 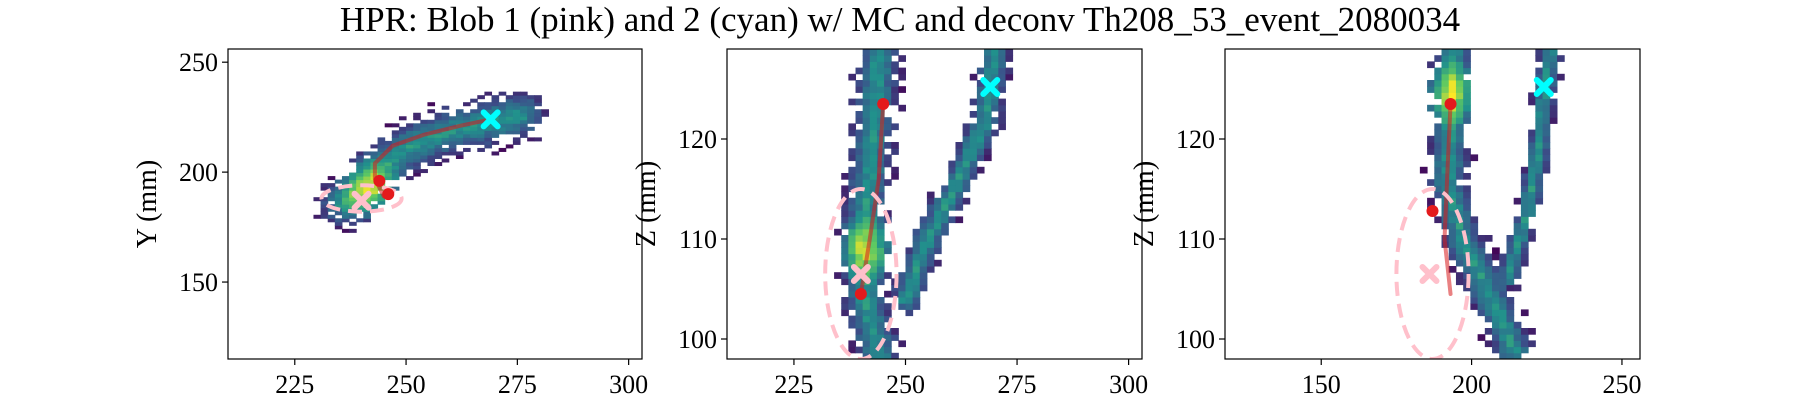 What do you see at coordinates (490, 119) in the screenshot?
I see `cyan-blob-x-marker` at bounding box center [490, 119].